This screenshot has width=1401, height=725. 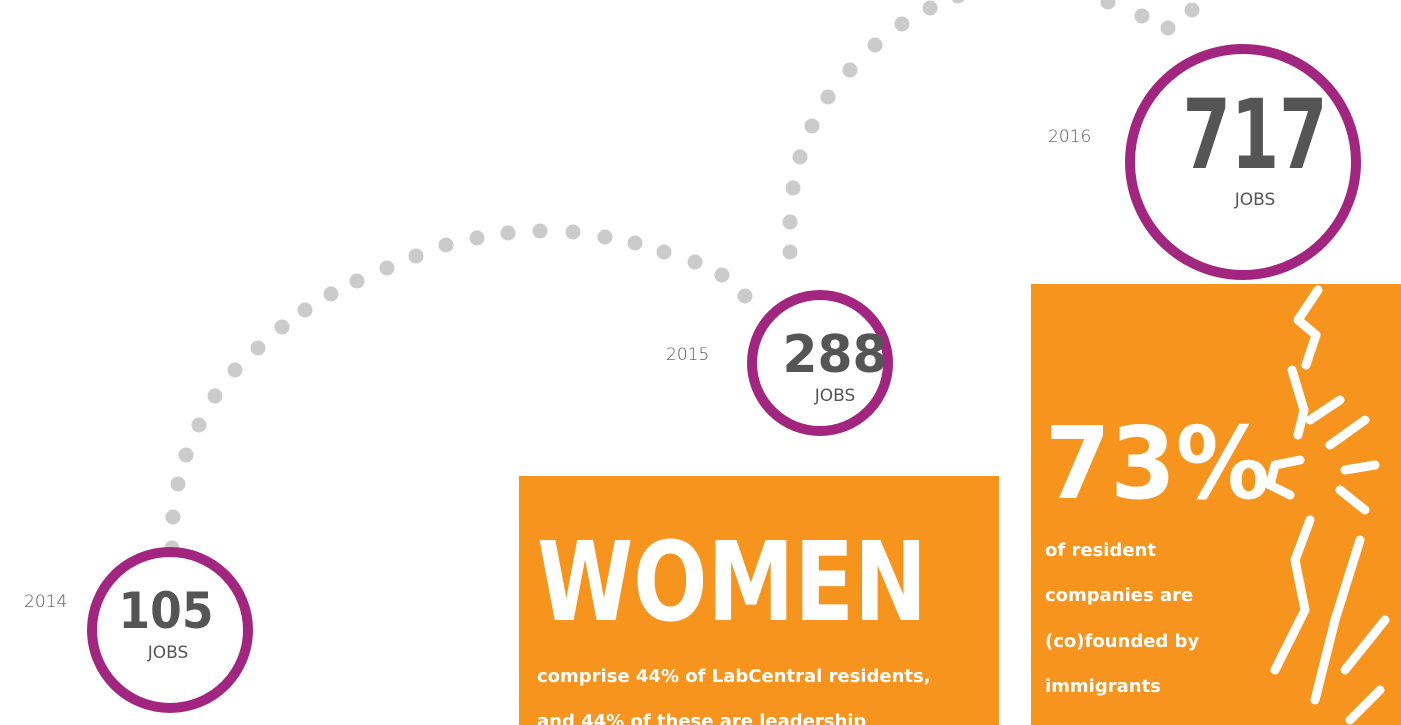 What do you see at coordinates (1255, 135) in the screenshot?
I see `job-count: 717` at bounding box center [1255, 135].